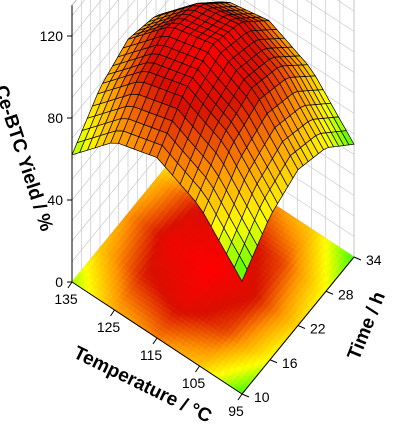 The width and height of the screenshot is (400, 429). I want to click on y-tick-label: 28, so click(346, 294).